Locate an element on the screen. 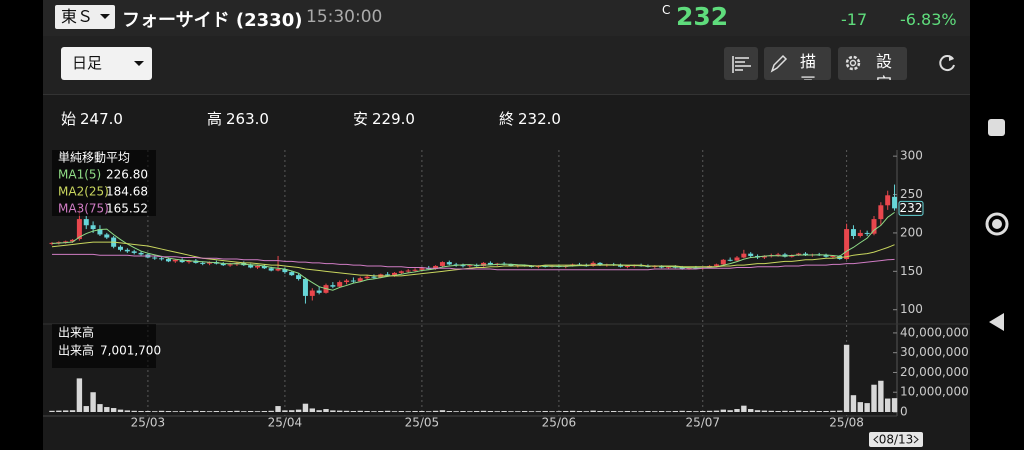 This screenshot has width=1024, height=450. cursor-date: 08/13 is located at coordinates (896, 440).